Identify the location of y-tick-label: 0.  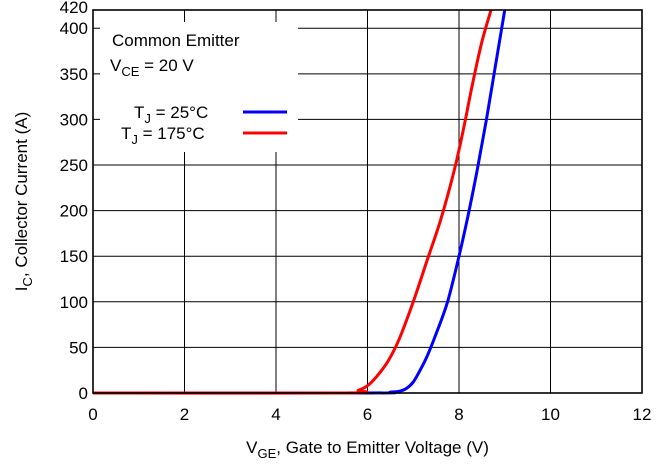
(83, 393).